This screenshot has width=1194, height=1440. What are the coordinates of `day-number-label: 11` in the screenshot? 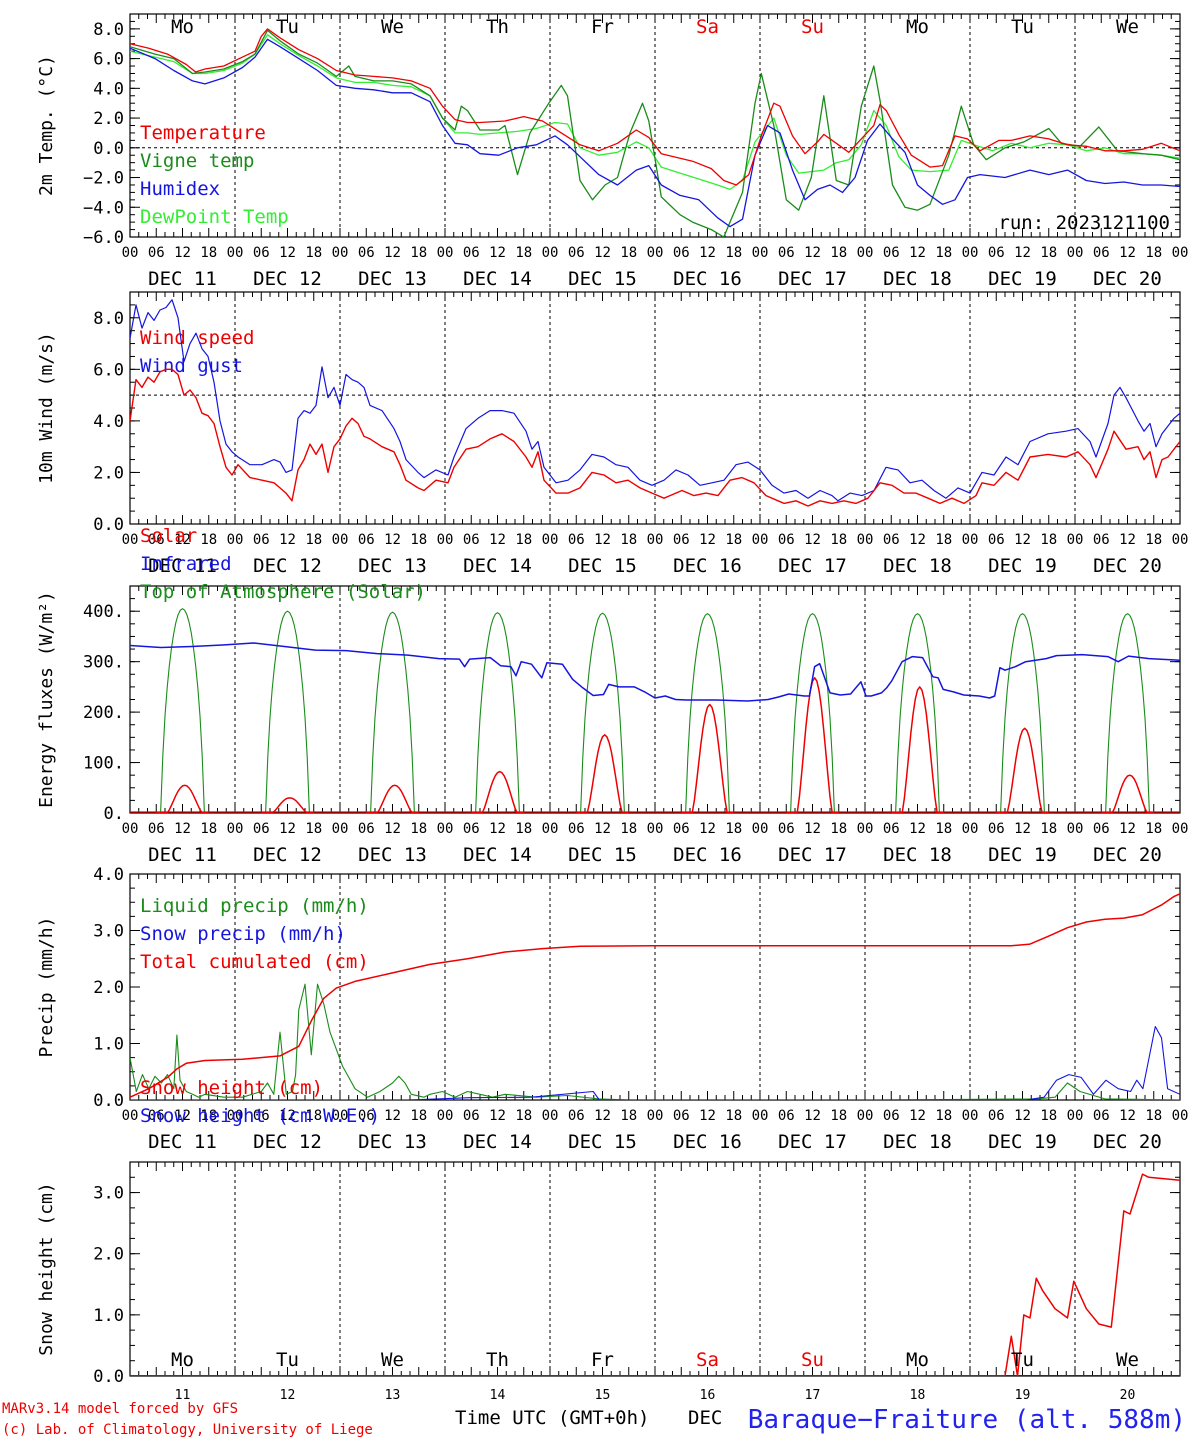 It's located at (183, 1395).